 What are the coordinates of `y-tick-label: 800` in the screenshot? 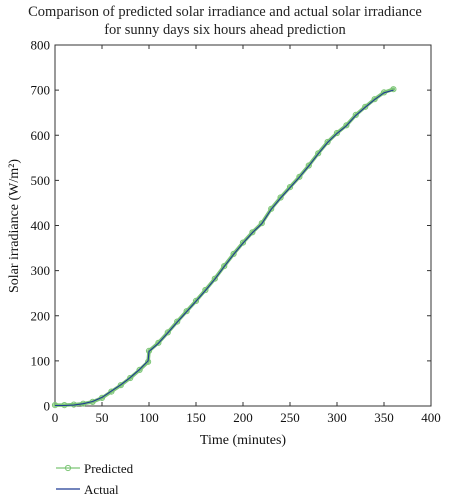 It's located at (41, 45).